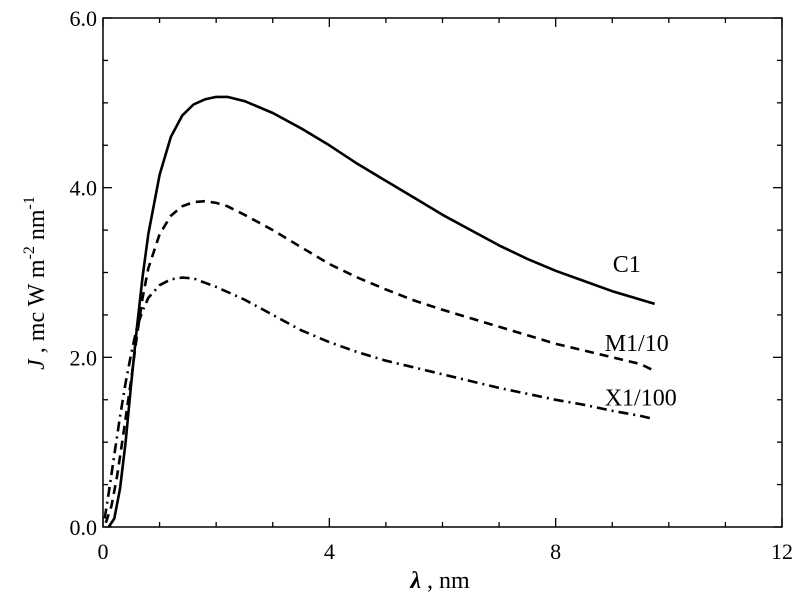 This screenshot has width=800, height=600. Describe the element at coordinates (84, 357) in the screenshot. I see `y-tick-label: 2.0` at that location.